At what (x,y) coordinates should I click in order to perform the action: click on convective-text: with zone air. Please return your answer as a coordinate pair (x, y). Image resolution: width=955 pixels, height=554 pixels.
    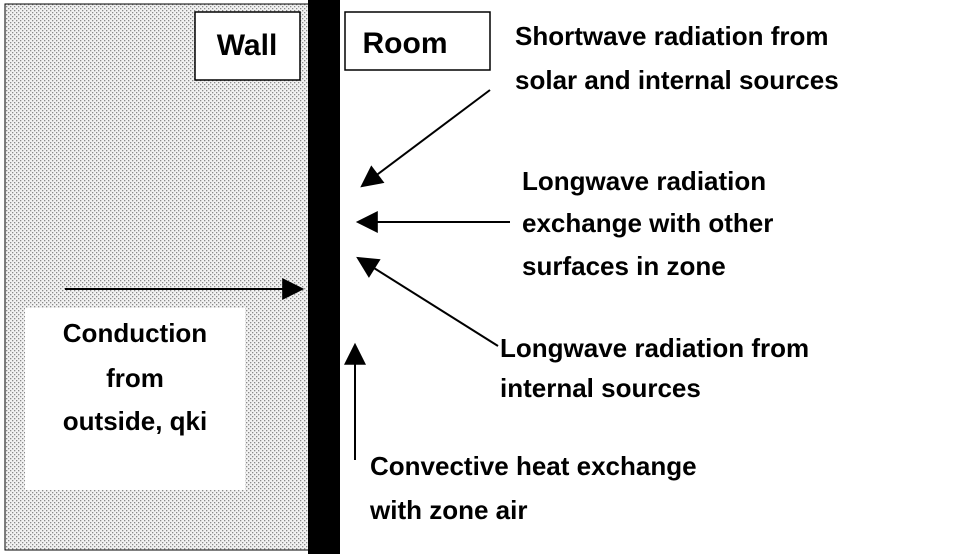
    Looking at the image, I should click on (448, 510).